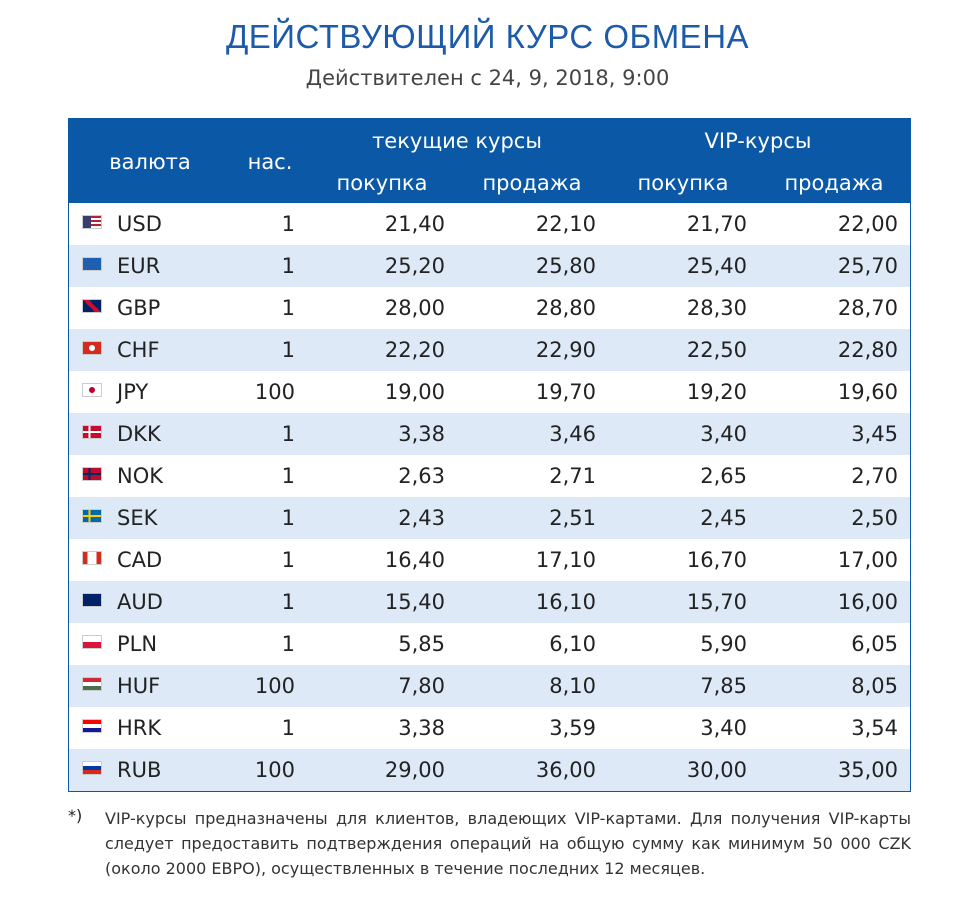 This screenshot has height=900, width=975. What do you see at coordinates (137, 518) in the screenshot?
I see `currency-code: SEK` at bounding box center [137, 518].